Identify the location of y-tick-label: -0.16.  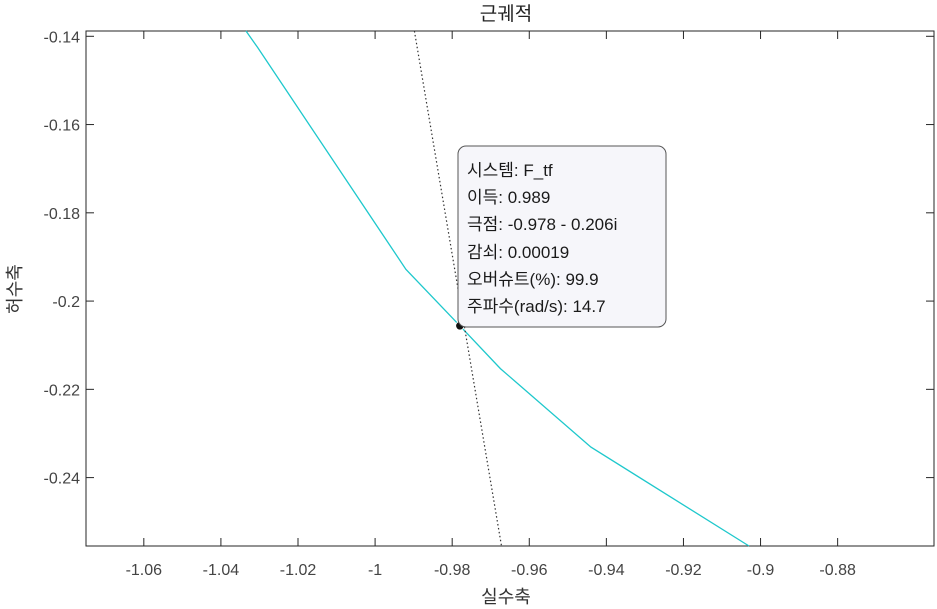
(62, 126).